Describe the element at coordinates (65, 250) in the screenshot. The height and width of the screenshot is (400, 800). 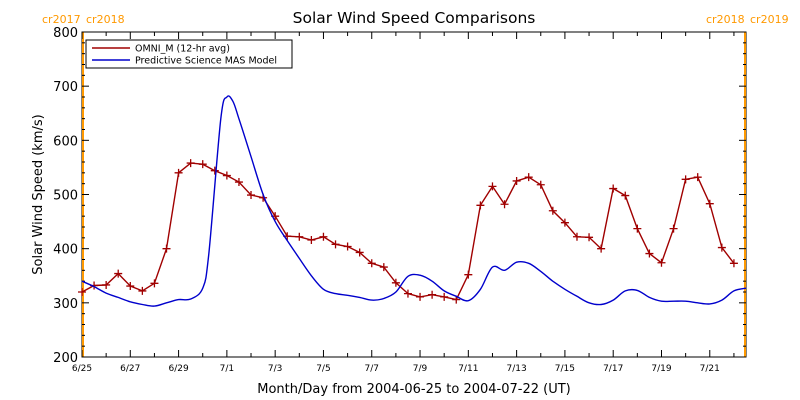
I see `y-tick-label: 400` at that location.